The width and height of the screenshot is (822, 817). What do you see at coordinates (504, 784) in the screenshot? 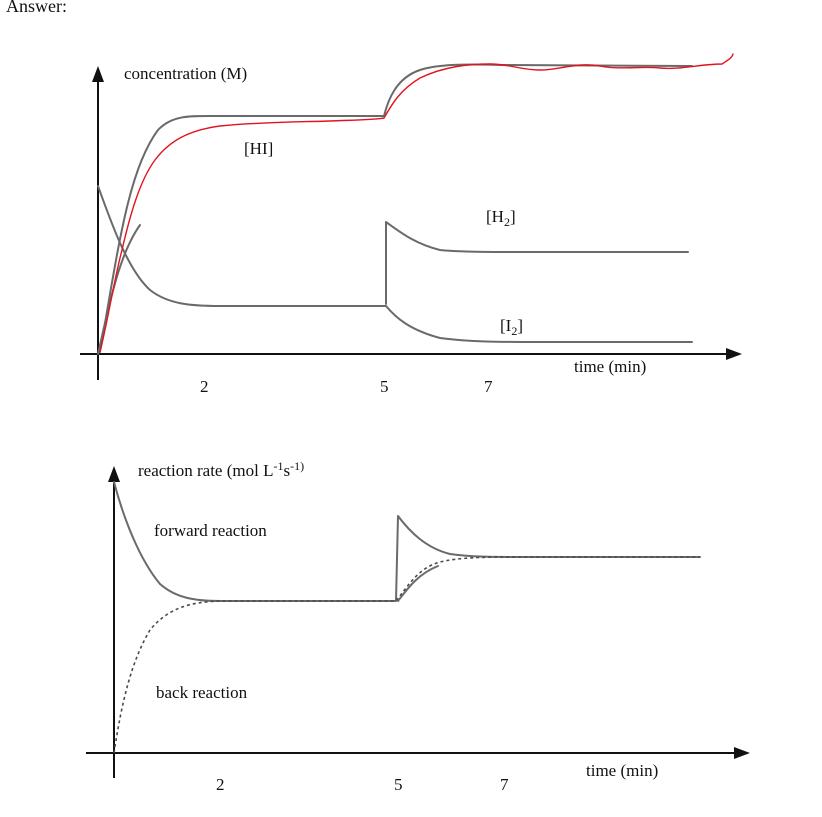
I see `rate-tick-label-7: 7` at bounding box center [504, 784].